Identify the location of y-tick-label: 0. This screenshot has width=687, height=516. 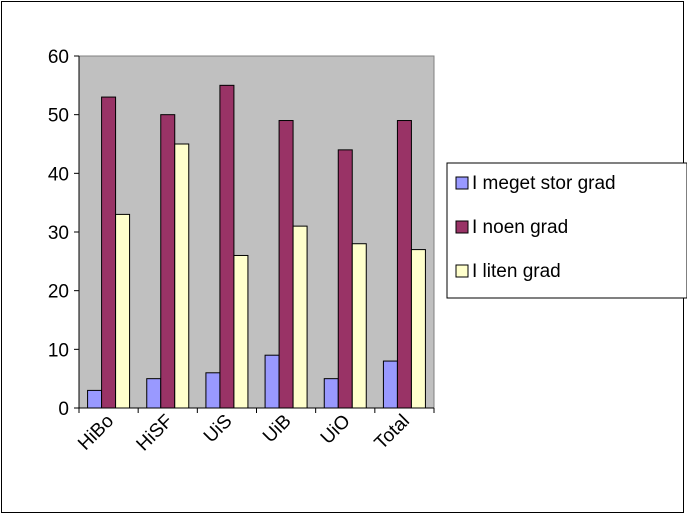
(63, 409).